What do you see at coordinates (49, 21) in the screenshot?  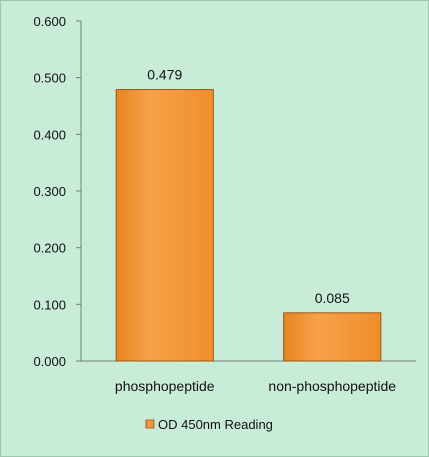 I see `y-tick-label: 0.600` at bounding box center [49, 21].